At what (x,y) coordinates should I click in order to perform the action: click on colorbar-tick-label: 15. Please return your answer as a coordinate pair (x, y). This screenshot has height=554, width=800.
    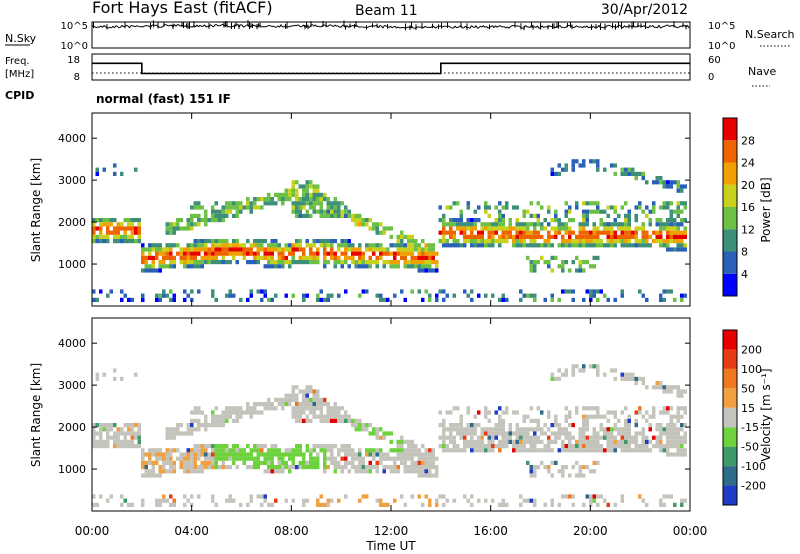
    Looking at the image, I should click on (748, 408).